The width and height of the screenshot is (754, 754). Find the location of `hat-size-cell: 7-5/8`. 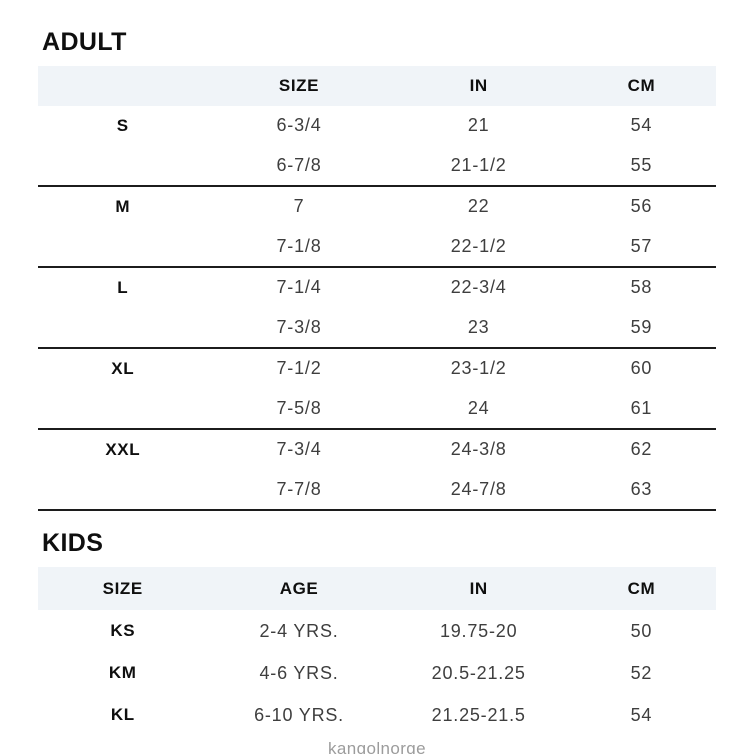

hat-size-cell: 7-5/8 is located at coordinates (299, 409).